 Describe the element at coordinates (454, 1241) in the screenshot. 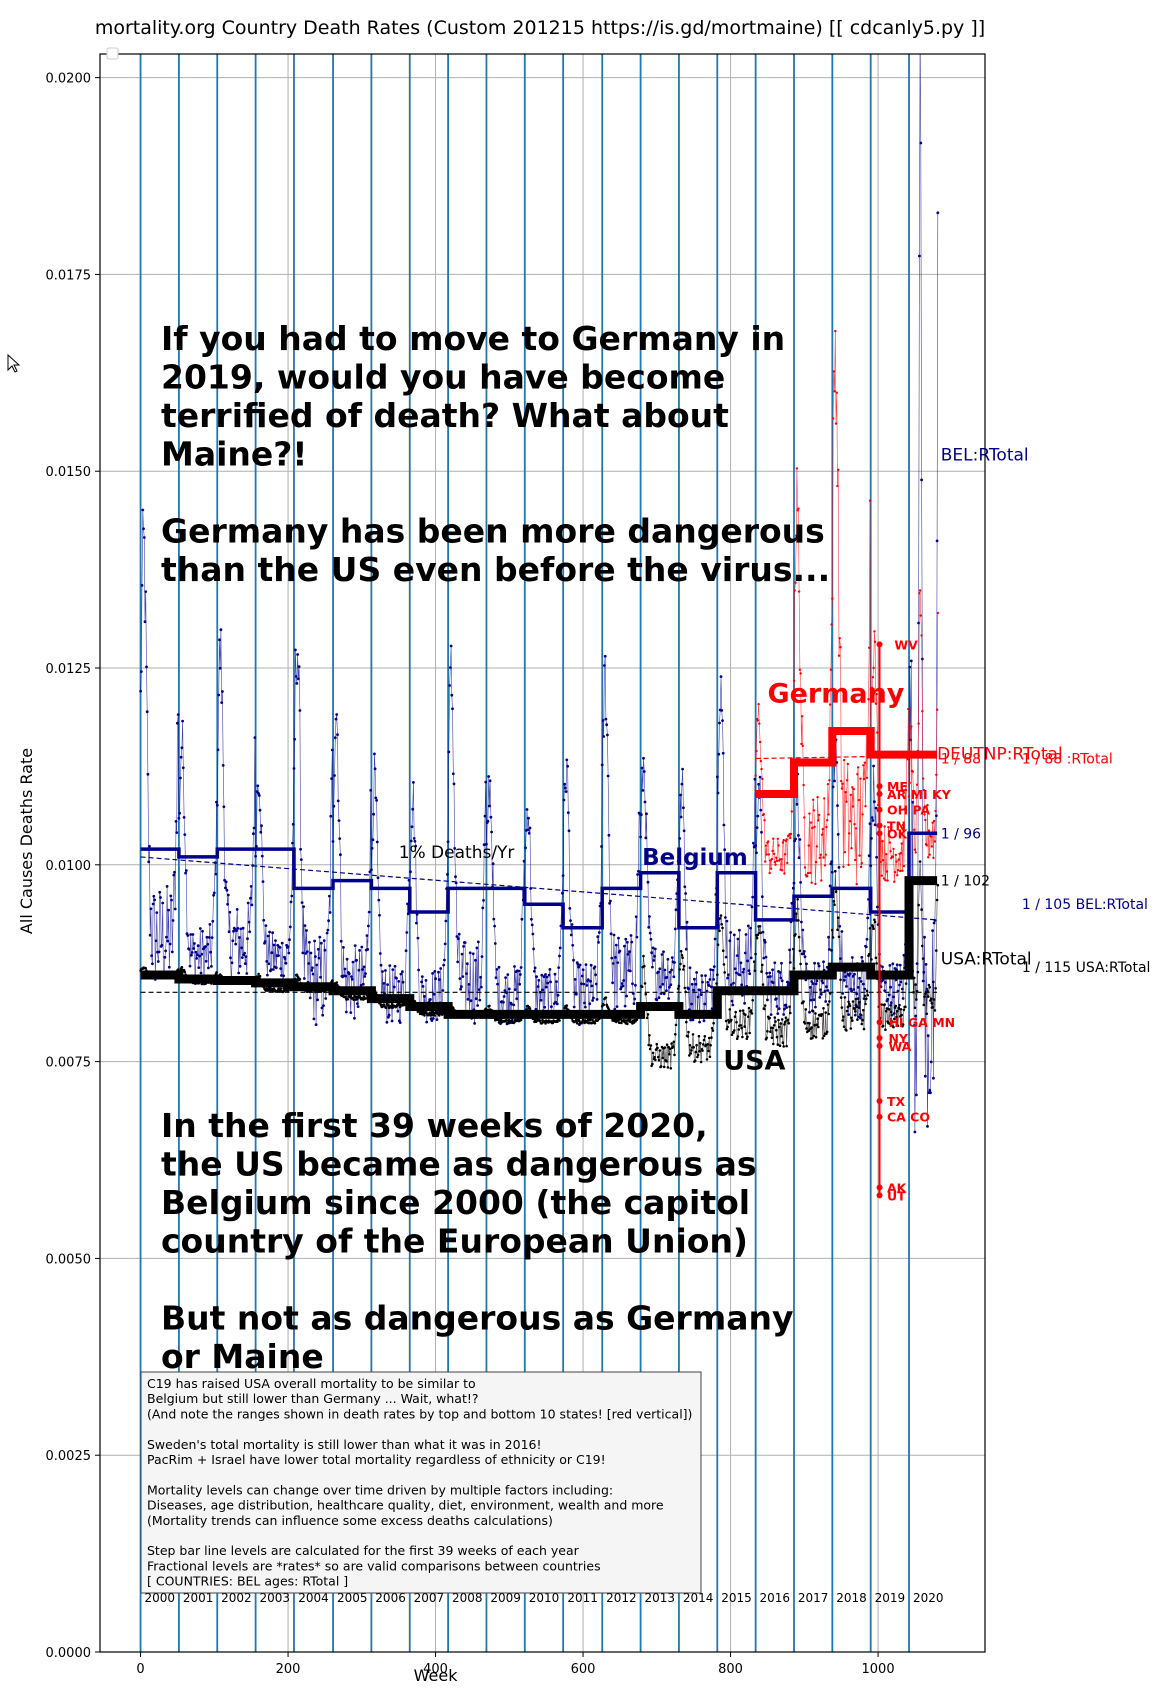

I see `headline-bottom-line: country of the European Union)` at that location.